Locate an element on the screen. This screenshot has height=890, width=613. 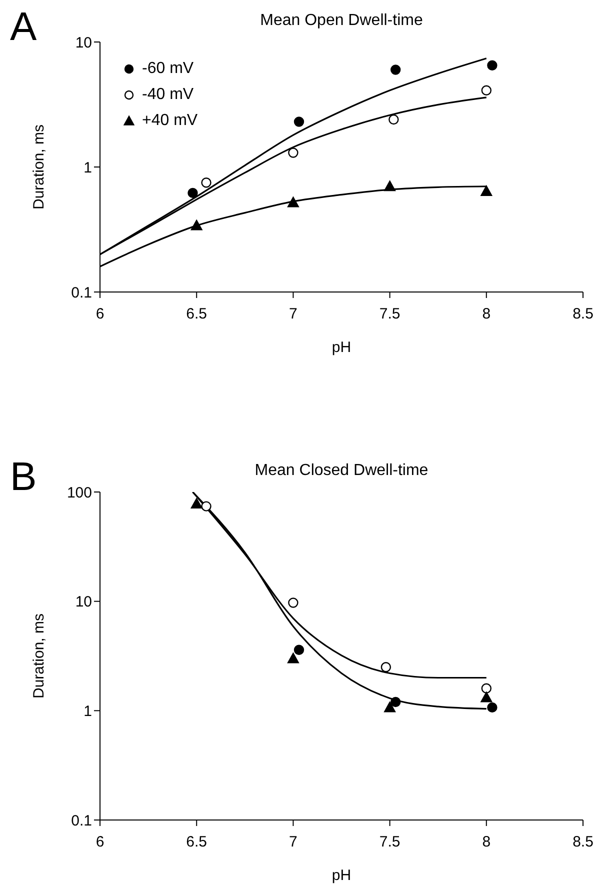
text: A is located at coordinates (23, 27).